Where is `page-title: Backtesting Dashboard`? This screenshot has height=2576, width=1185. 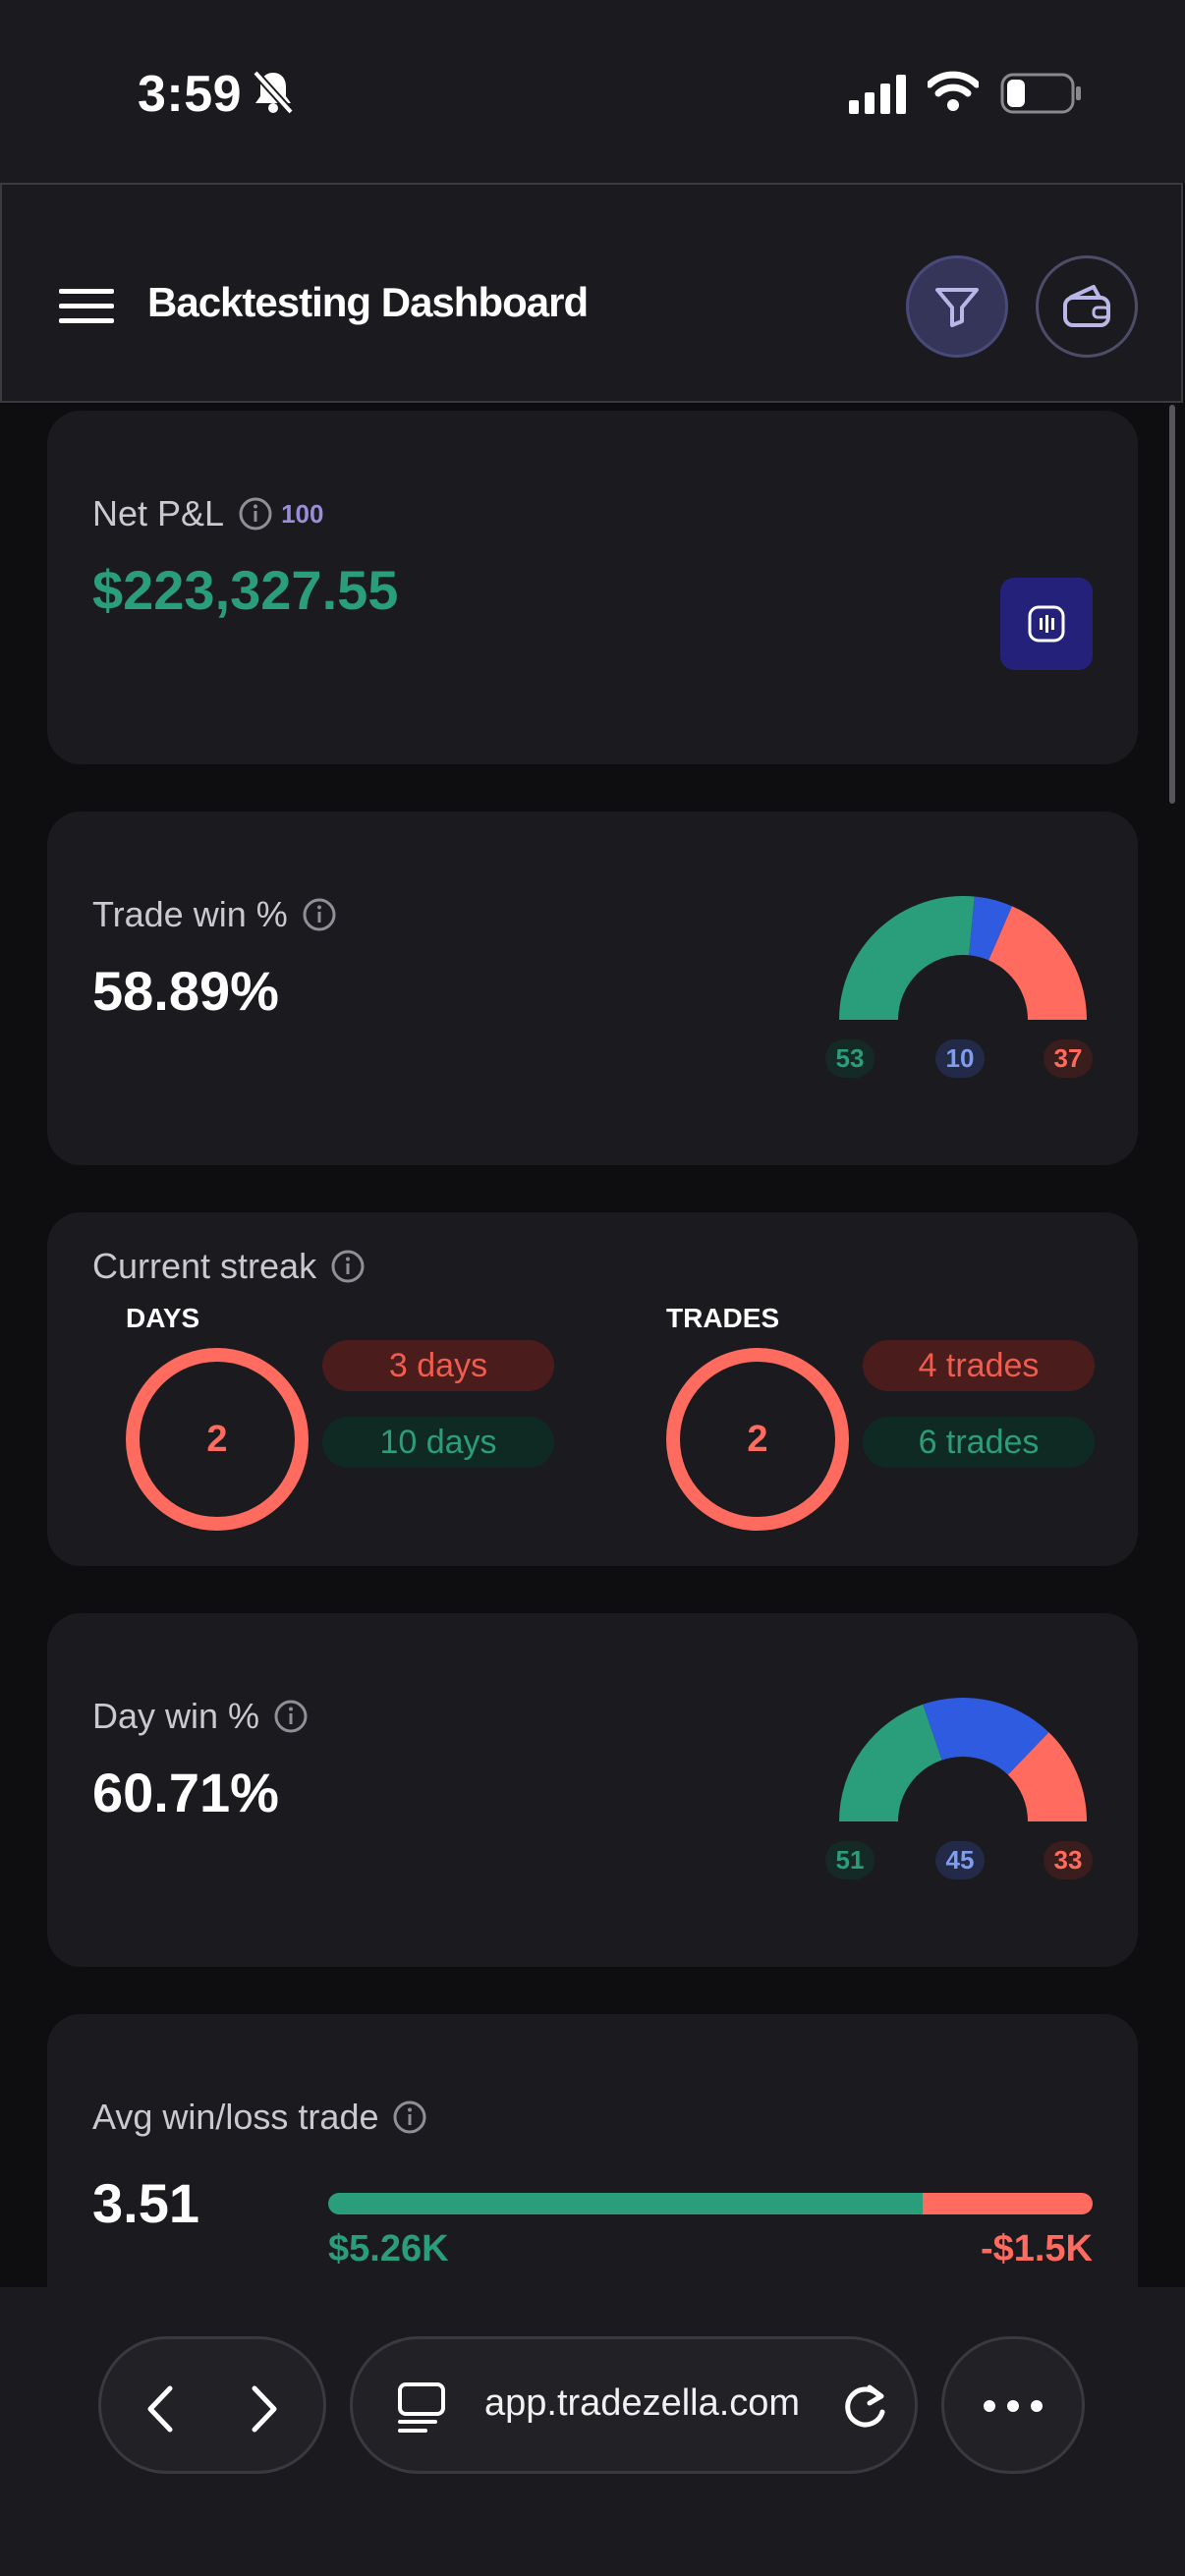
page-title: Backtesting Dashboard is located at coordinates (368, 302).